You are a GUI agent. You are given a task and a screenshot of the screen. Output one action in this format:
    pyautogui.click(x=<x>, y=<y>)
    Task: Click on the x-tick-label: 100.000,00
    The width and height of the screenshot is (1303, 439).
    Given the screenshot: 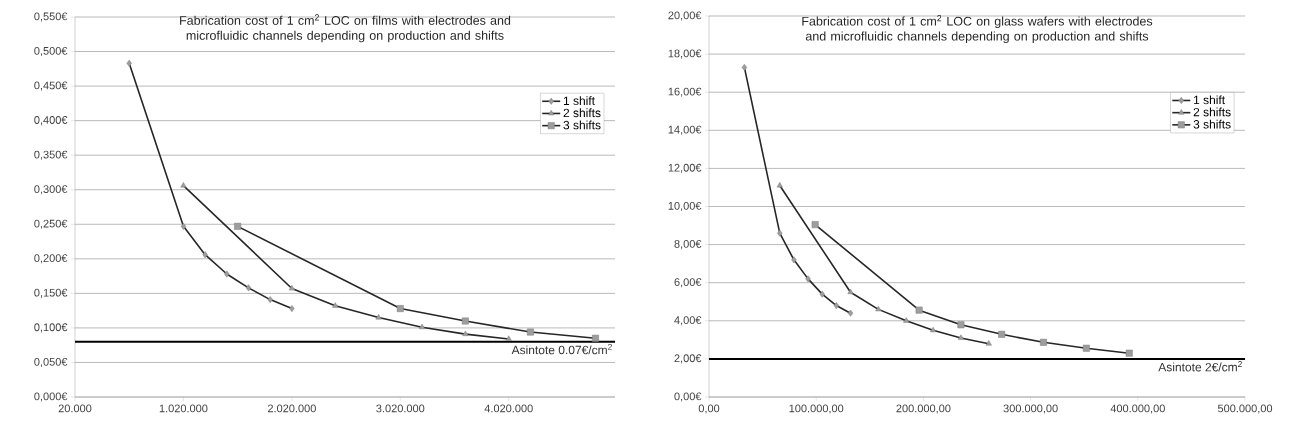 What is the action you would take?
    pyautogui.click(x=816, y=409)
    